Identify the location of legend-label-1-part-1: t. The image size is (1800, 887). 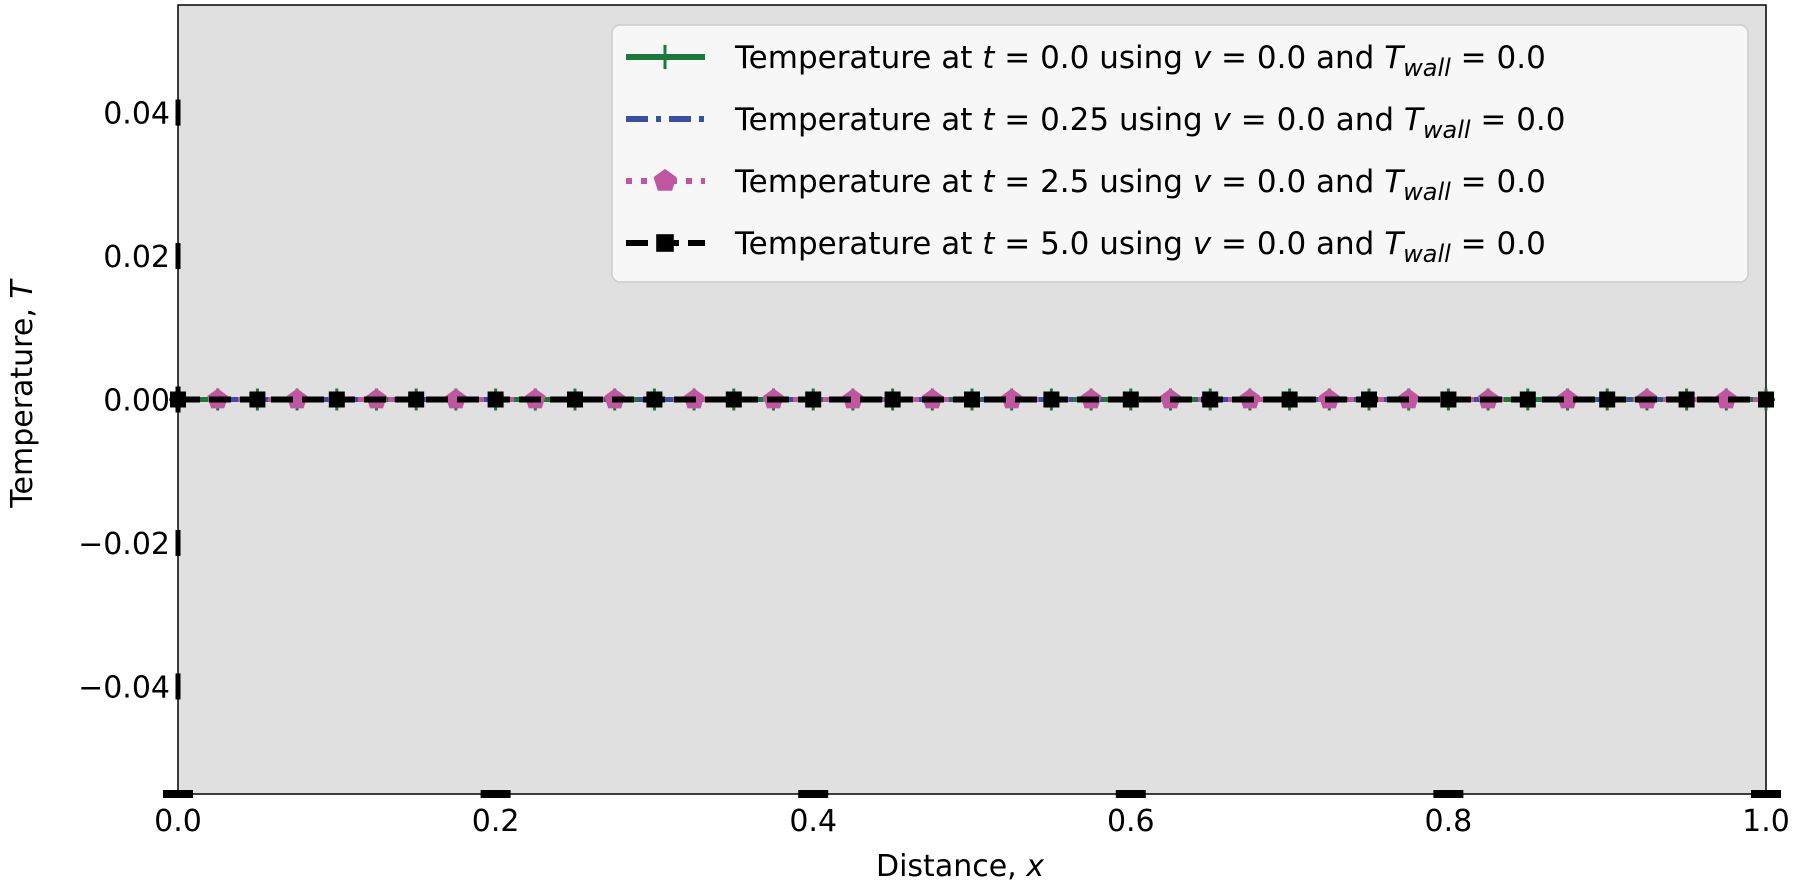
(989, 58).